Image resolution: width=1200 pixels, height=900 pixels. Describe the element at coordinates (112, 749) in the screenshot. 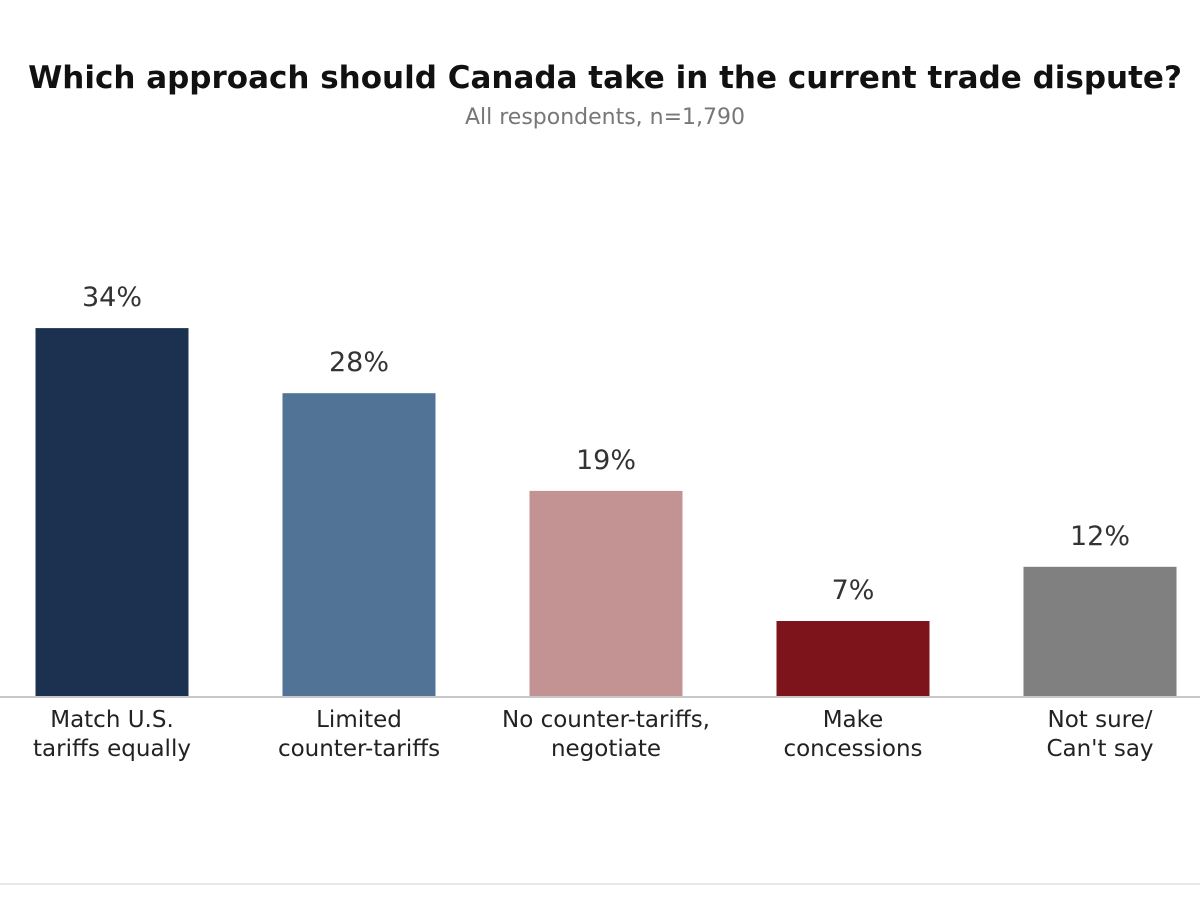

I see `category-label-0-line-1: tariffs equally` at that location.